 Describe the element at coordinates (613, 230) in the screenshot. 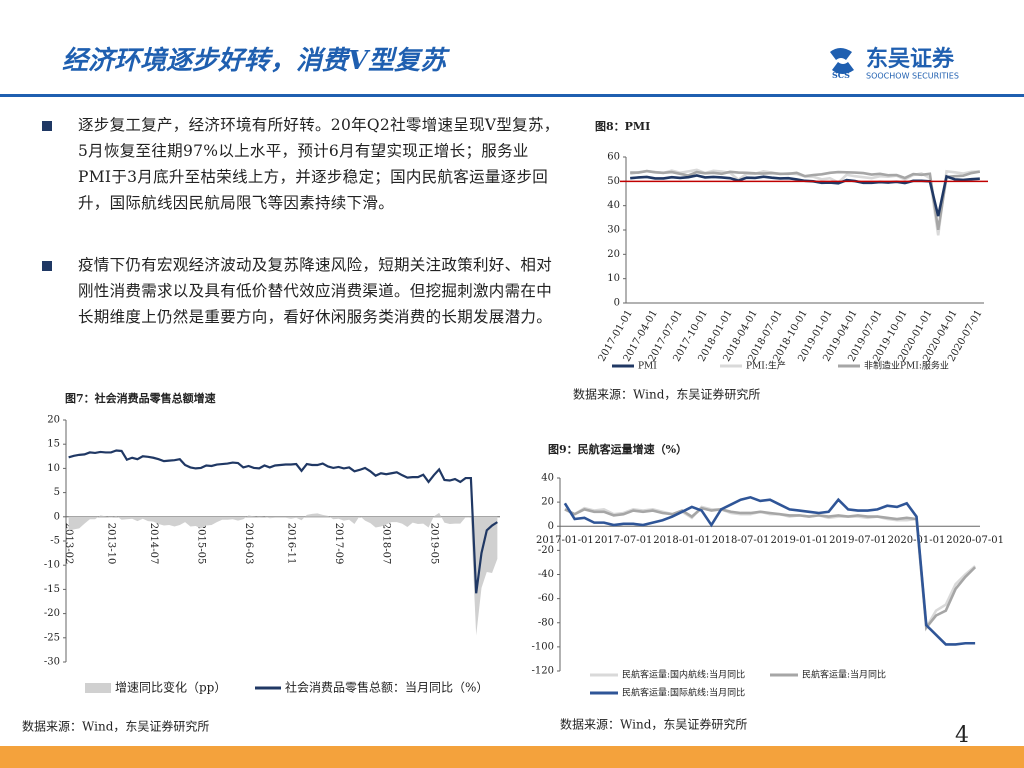

I see `y-tick-label: 30` at that location.